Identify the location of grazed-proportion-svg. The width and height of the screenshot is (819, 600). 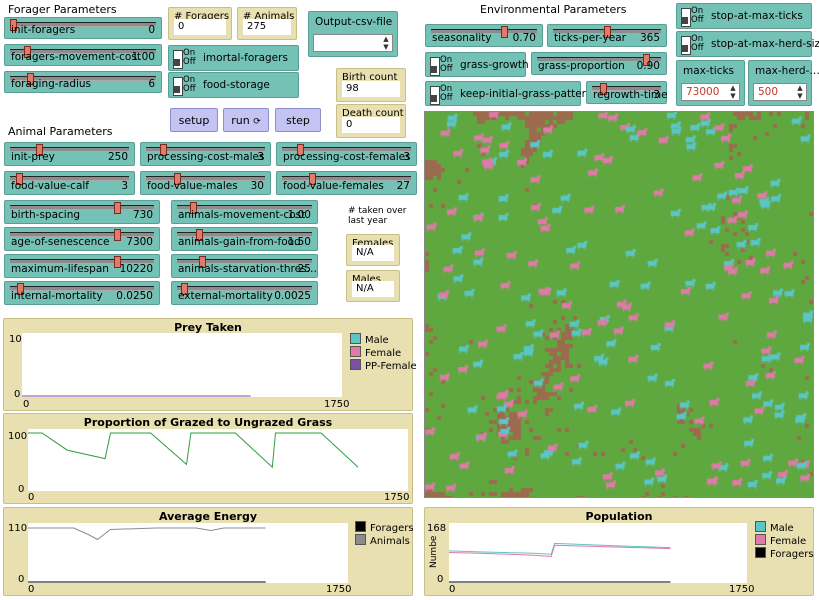
(193, 450).